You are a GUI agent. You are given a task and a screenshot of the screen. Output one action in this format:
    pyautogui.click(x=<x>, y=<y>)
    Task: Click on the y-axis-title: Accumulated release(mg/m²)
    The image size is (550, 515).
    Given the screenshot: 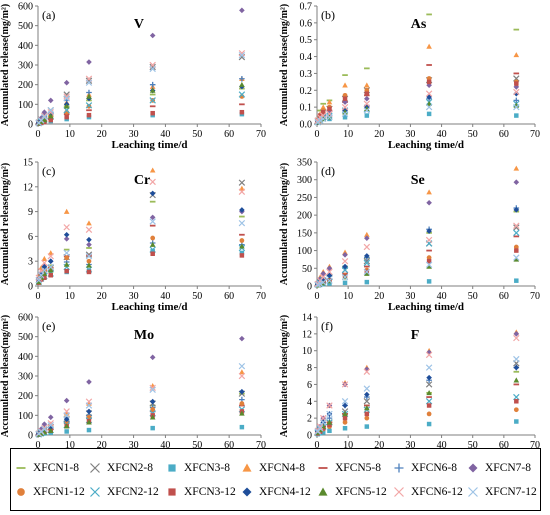 What is the action you would take?
    pyautogui.click(x=284, y=376)
    